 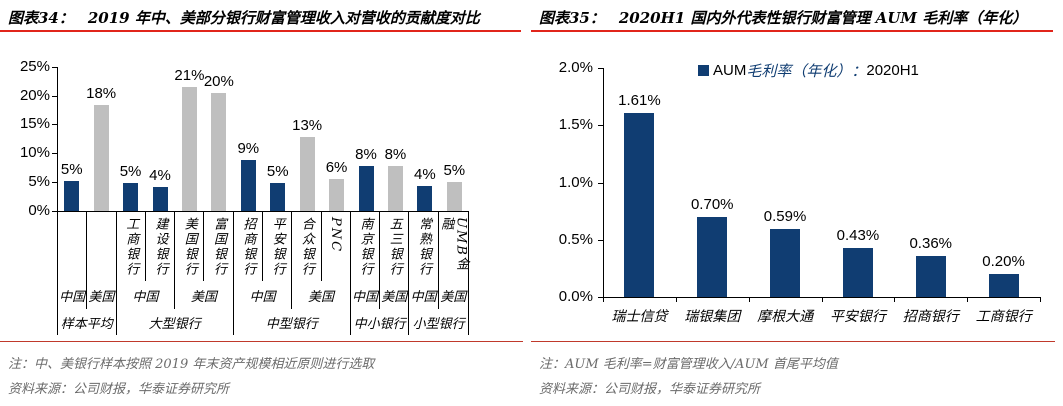 I want to click on group-label: 中小银行, so click(x=380, y=322).